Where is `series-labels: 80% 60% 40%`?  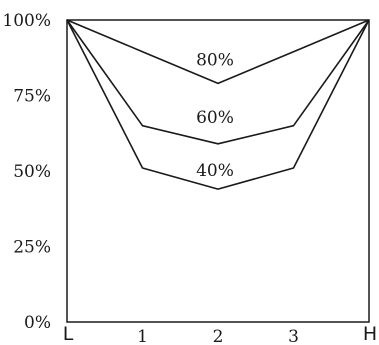 series-labels: 80% 60% 40% is located at coordinates (215, 115).